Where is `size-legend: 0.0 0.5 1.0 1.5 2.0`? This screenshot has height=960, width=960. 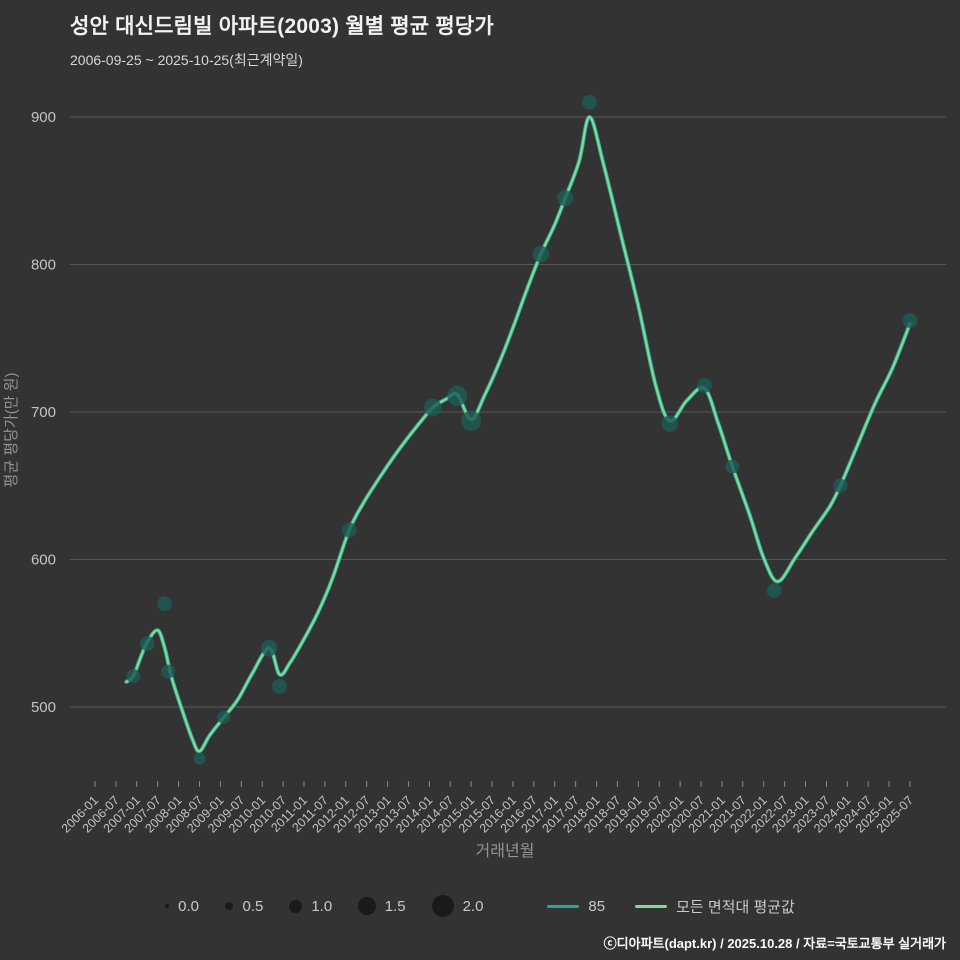
size-legend: 0.0 0.5 1.0 1.5 2.0 is located at coordinates (324, 906).